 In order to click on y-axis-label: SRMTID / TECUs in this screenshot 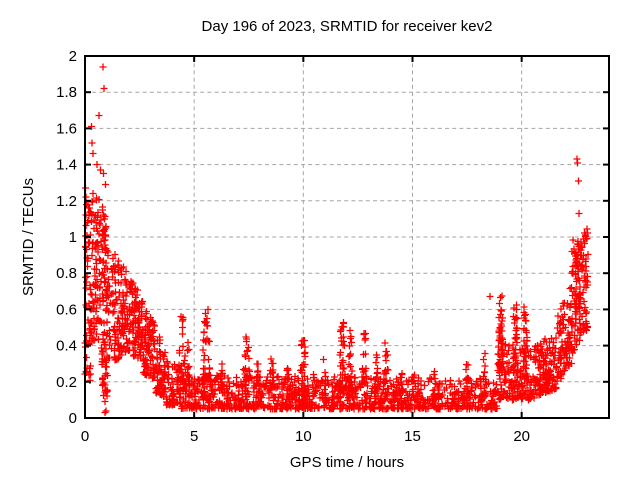, I will do `click(28, 237)`.